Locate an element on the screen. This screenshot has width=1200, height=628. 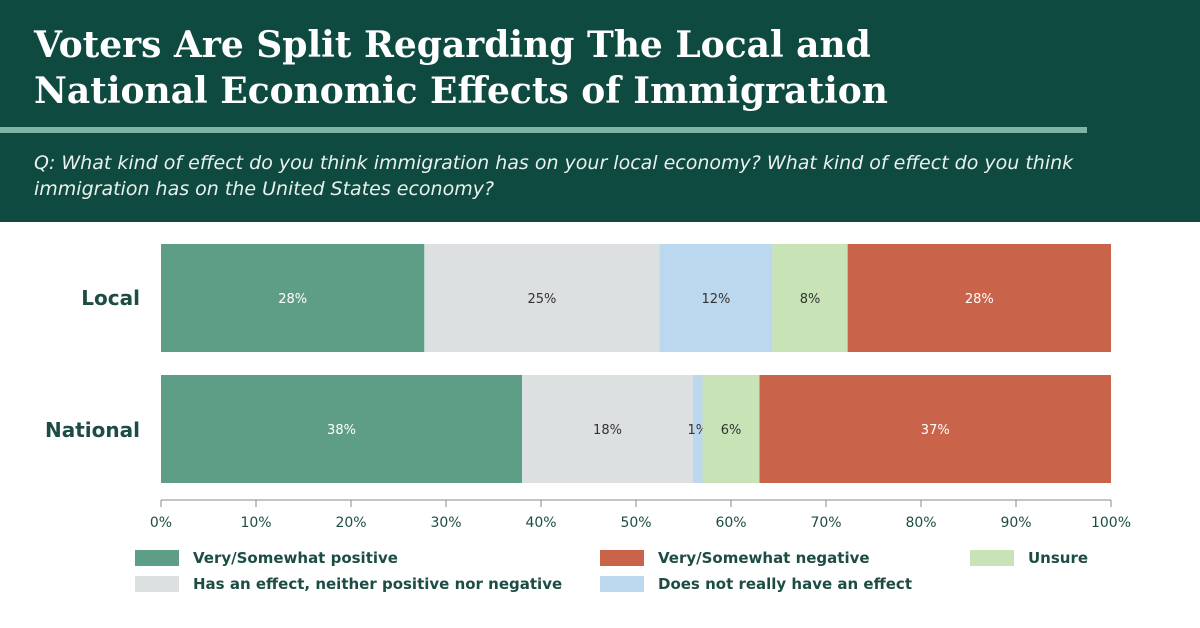
x-tick-label: 40% is located at coordinates (540, 523).